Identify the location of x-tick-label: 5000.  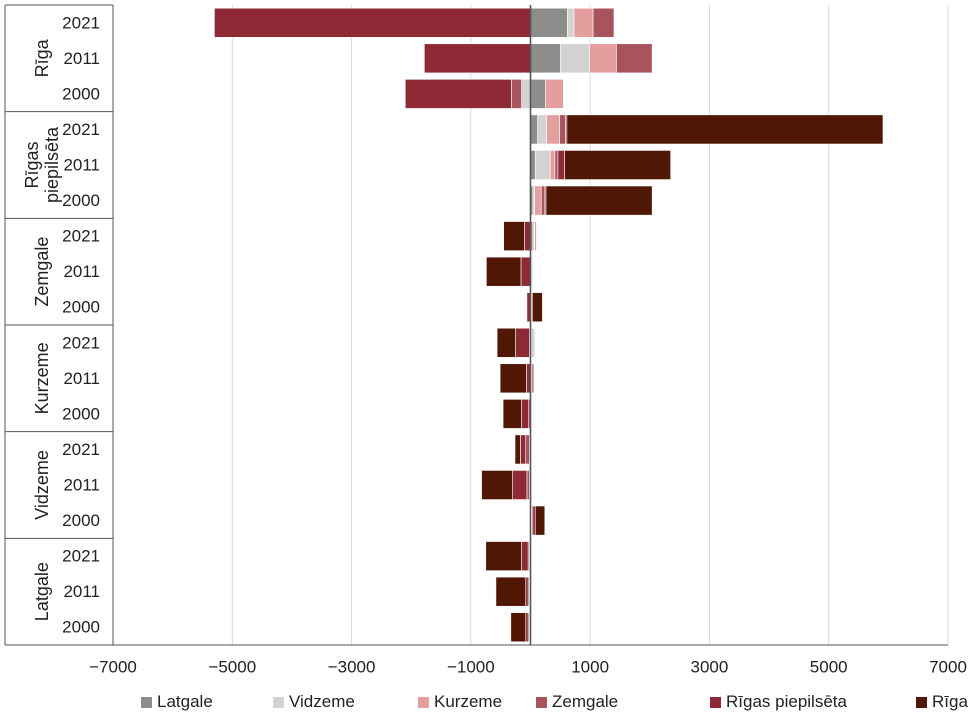
(829, 667).